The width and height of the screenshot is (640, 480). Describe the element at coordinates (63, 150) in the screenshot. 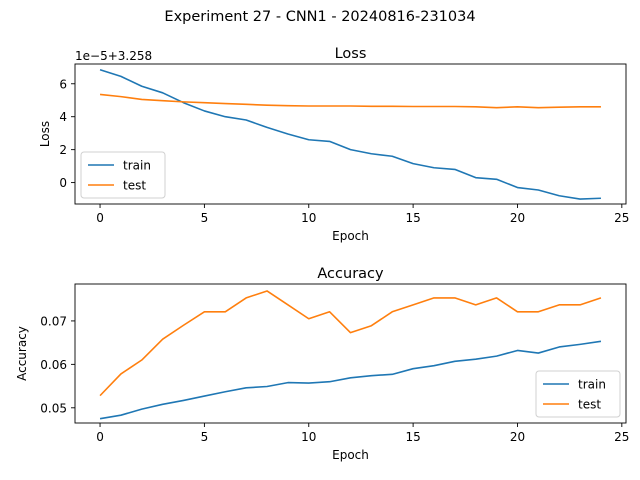

I see `y-tick-label: 2` at that location.